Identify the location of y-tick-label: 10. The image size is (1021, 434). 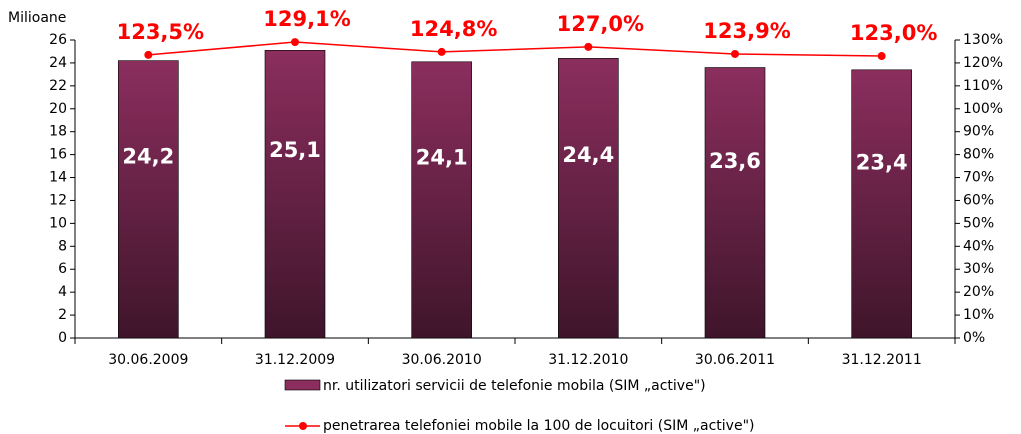
(58, 223).